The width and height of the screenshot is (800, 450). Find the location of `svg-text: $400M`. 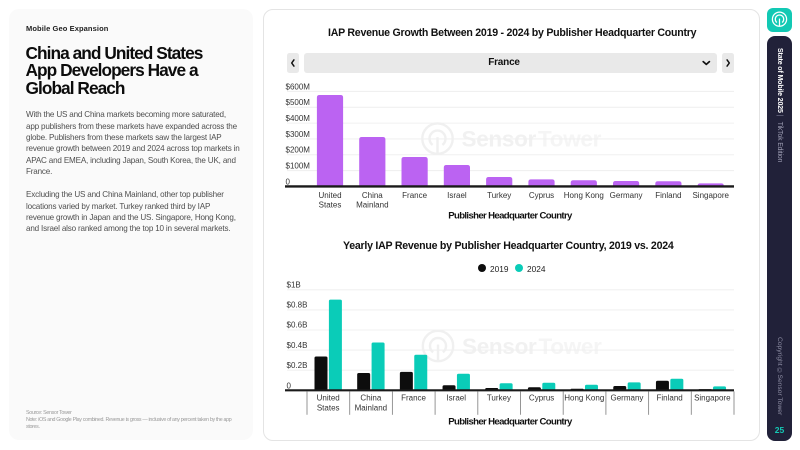

svg-text: $400M is located at coordinates (298, 118).